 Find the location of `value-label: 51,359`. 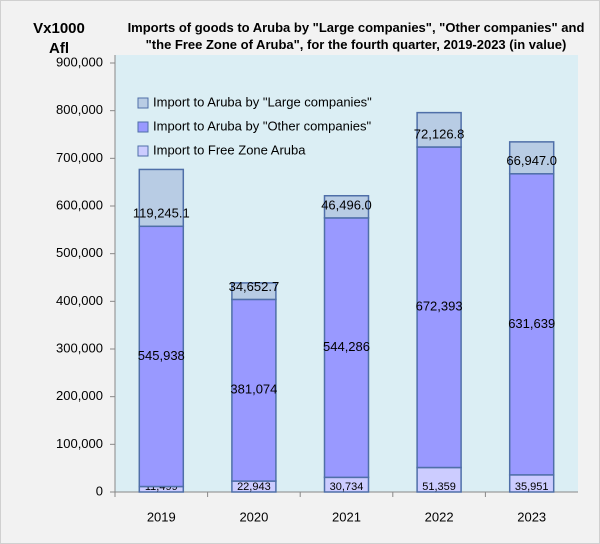

value-label: 51,359 is located at coordinates (439, 487).